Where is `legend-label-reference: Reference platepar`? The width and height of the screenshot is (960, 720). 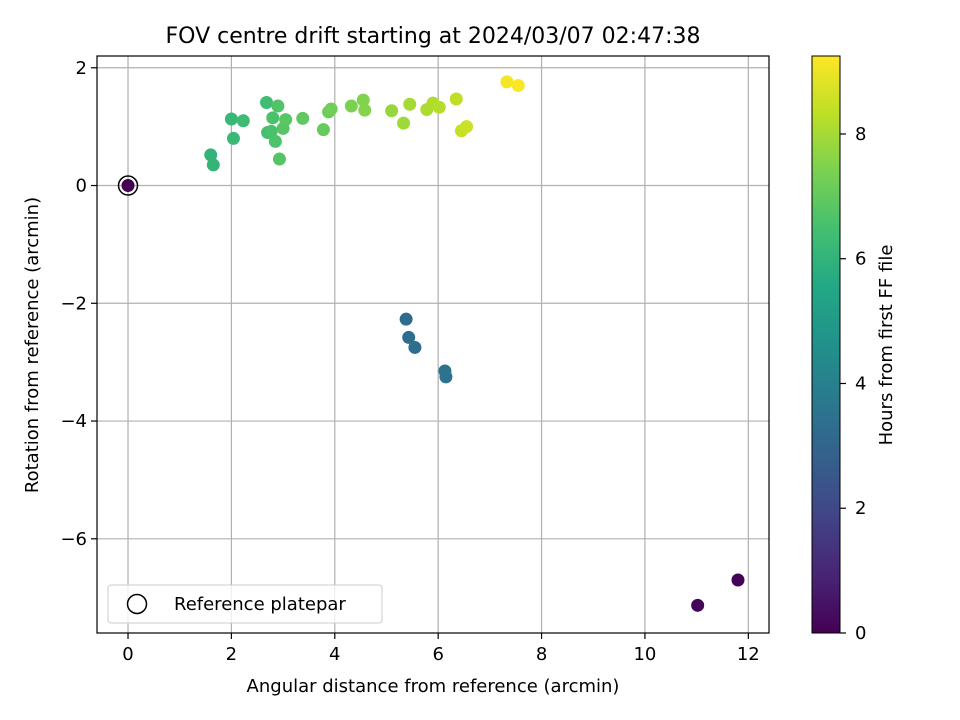
legend-label-reference: Reference platepar is located at coordinates (260, 604).